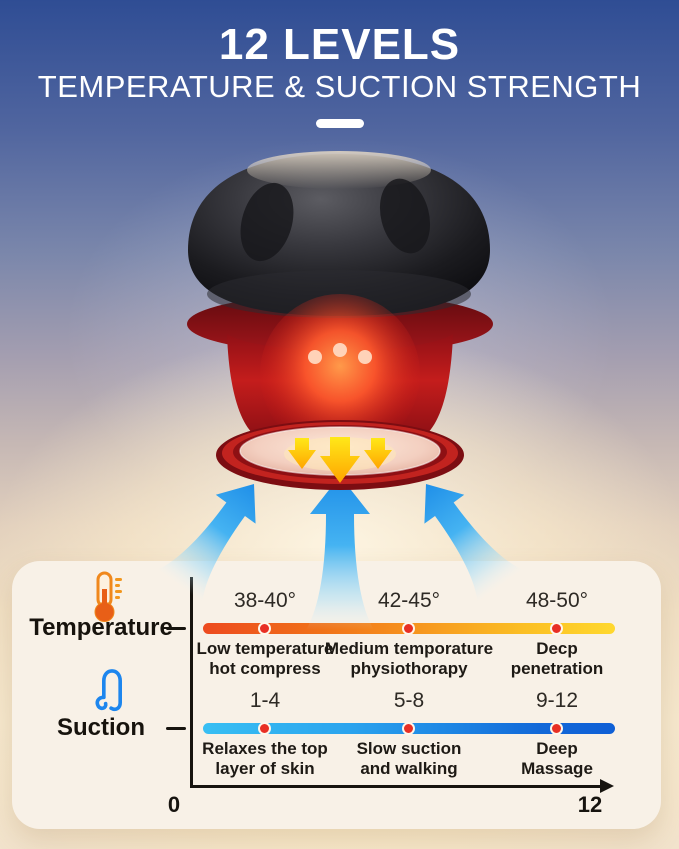 The image size is (679, 849). Describe the element at coordinates (101, 627) in the screenshot. I see `temperature-row-label: Temperature` at that location.